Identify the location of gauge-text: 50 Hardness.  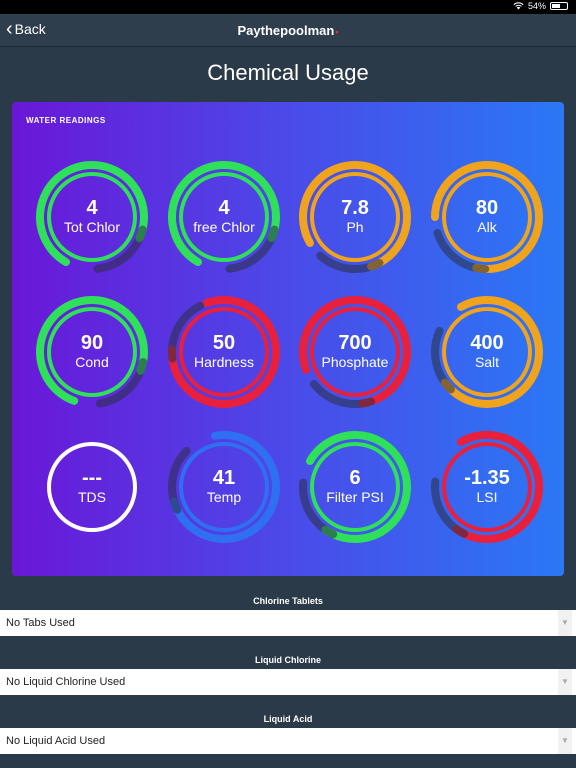
(224, 352).